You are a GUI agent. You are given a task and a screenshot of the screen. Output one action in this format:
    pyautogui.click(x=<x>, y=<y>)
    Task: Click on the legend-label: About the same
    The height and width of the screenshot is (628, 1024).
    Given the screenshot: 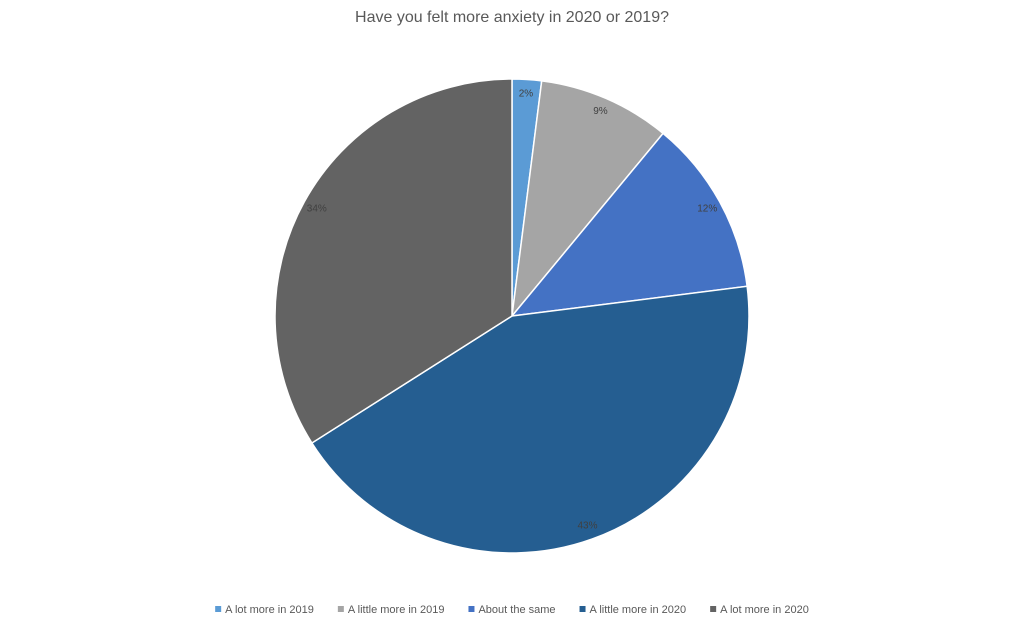 What is the action you would take?
    pyautogui.click(x=516, y=610)
    